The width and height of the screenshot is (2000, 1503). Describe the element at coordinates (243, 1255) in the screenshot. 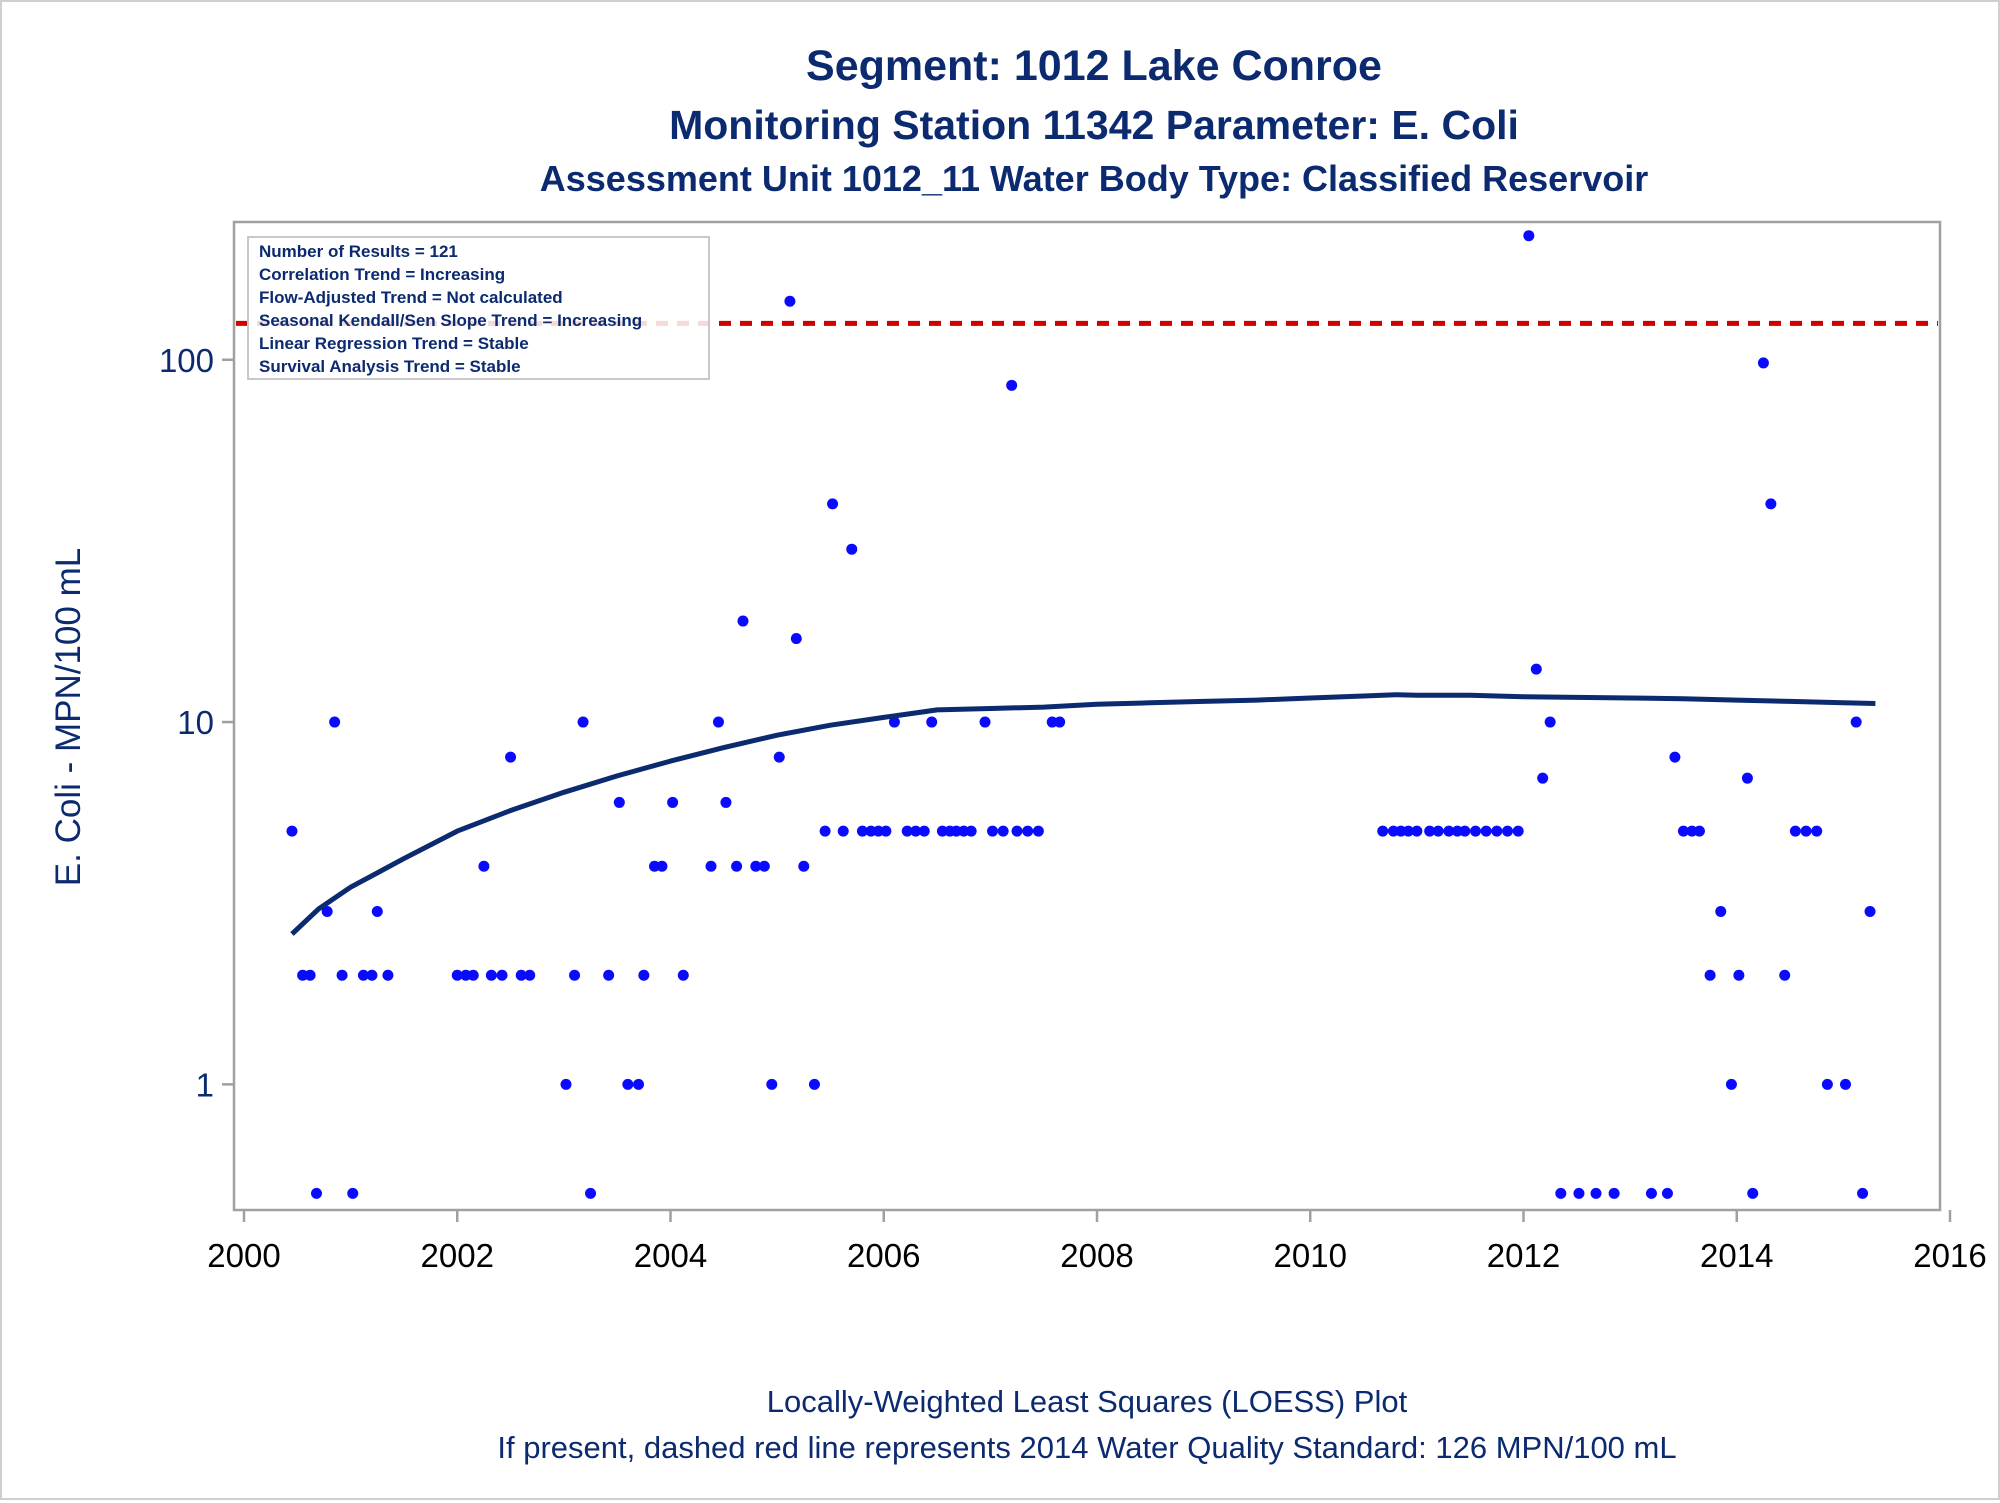

I see `x-tick-label: 2000` at that location.